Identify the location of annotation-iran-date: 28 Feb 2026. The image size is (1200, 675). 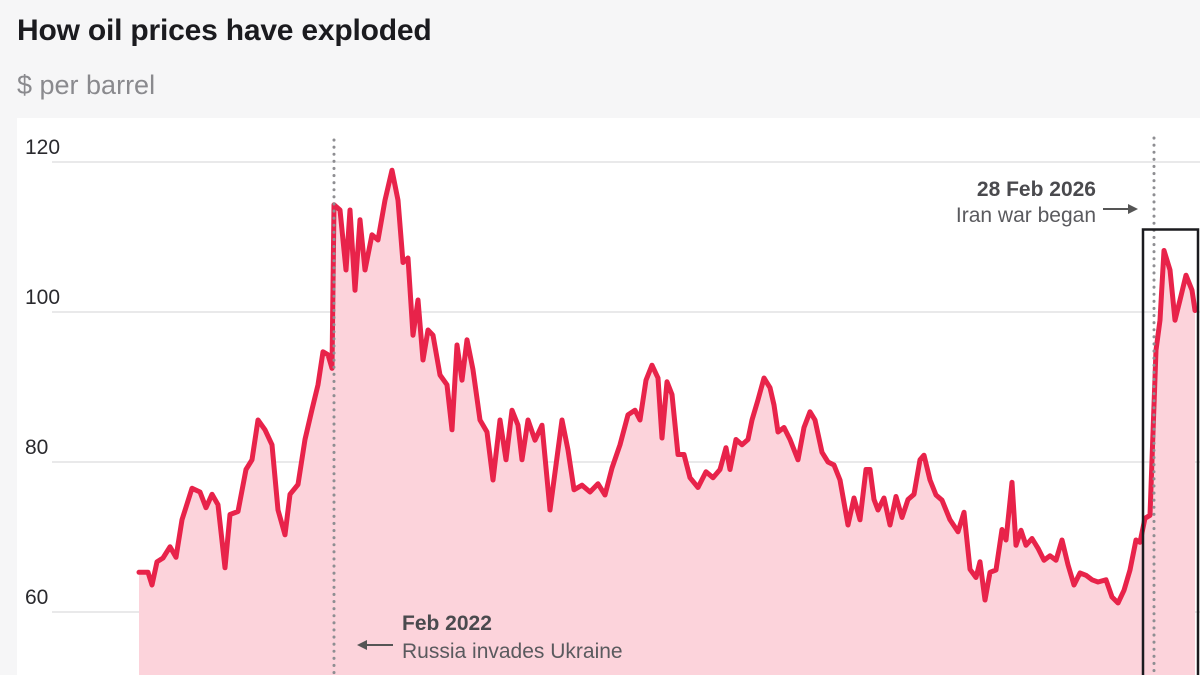
(1036, 189).